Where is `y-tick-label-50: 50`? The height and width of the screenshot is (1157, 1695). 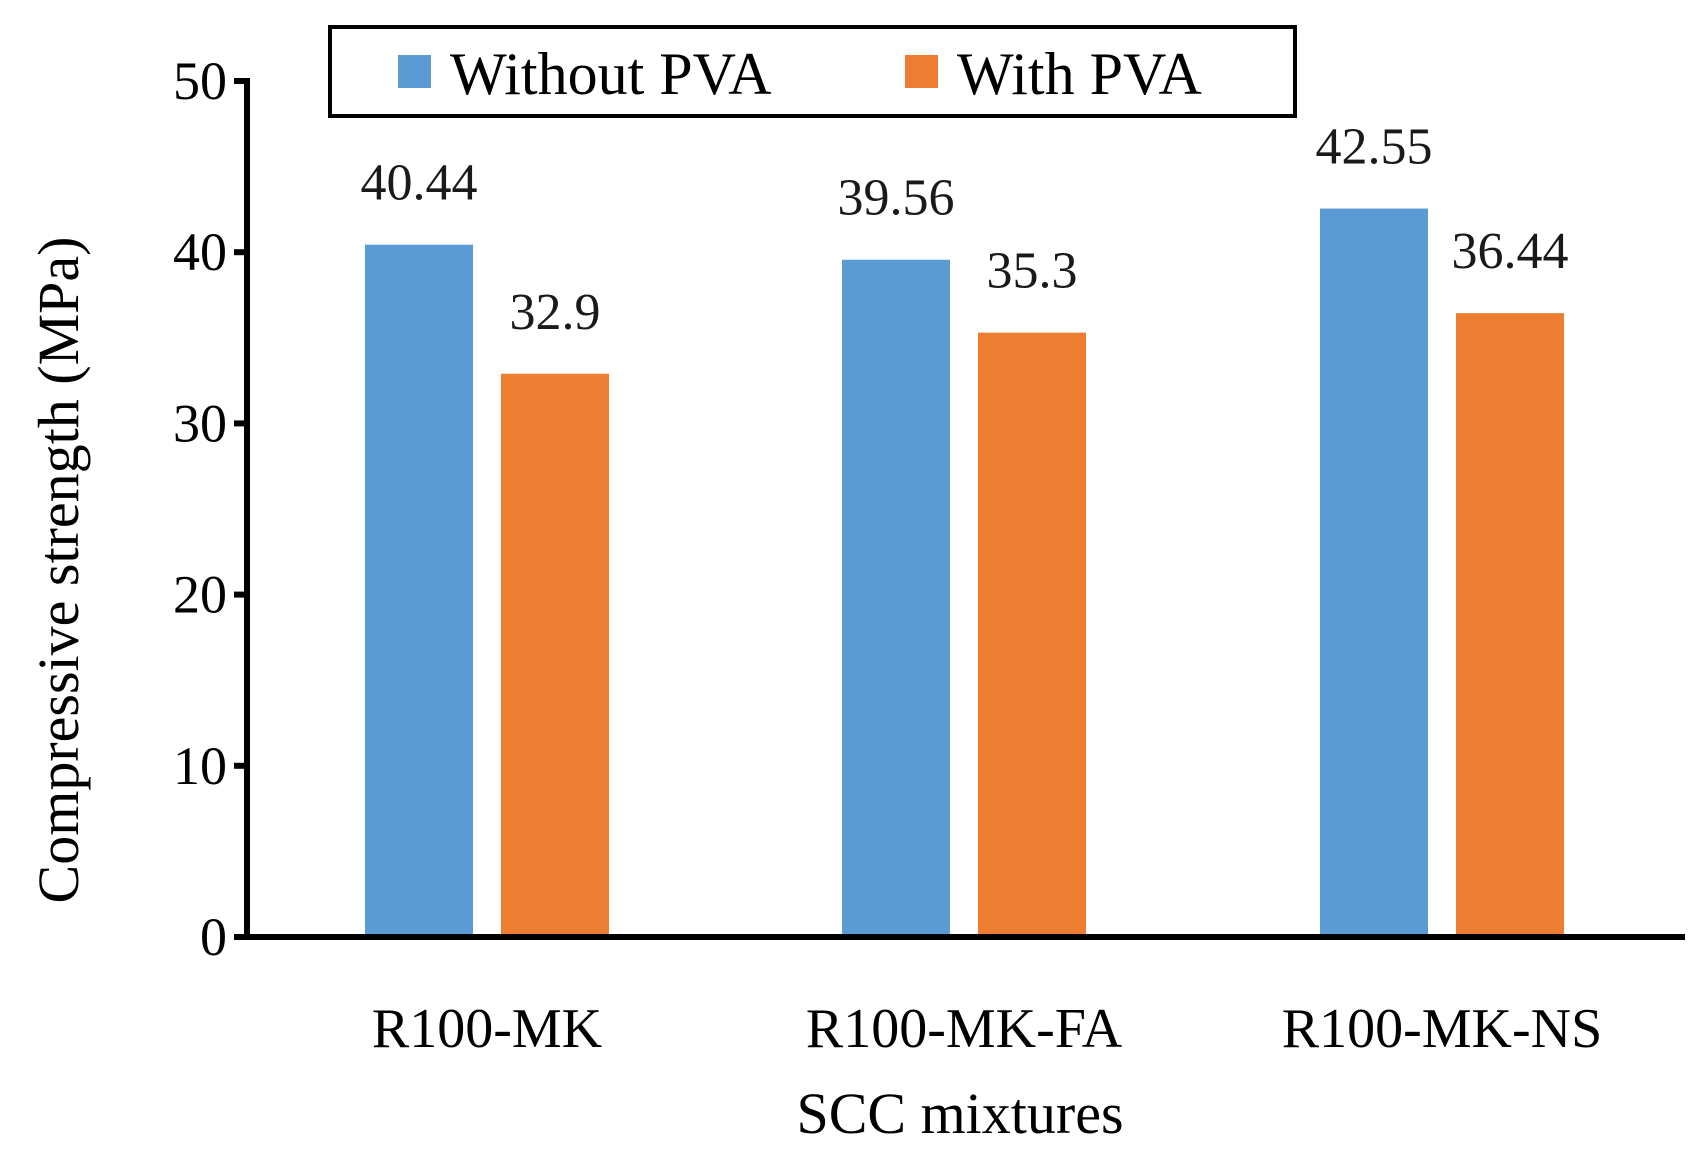
y-tick-label-50: 50 is located at coordinates (200, 81).